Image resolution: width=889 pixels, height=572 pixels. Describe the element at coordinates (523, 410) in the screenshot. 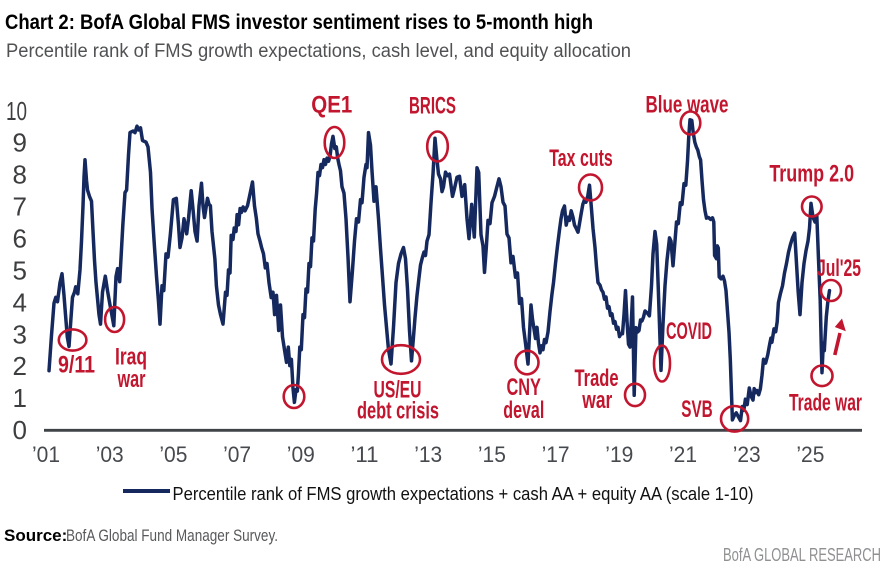

I see `svg-text: deval` at that location.